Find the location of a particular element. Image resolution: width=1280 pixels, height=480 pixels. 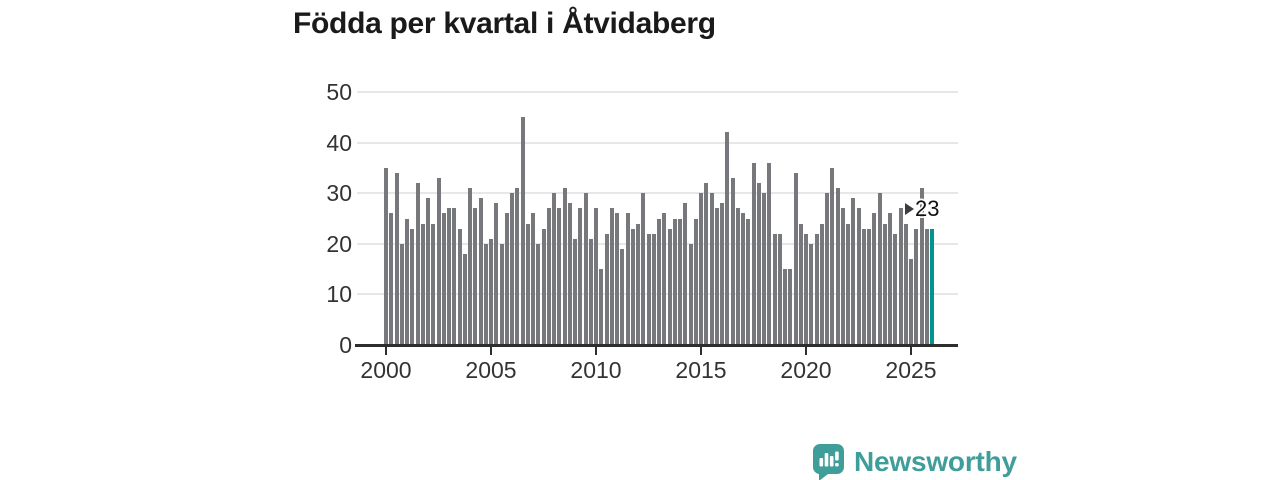

newsworthy-logo: Newsworthy is located at coordinates (914, 461).